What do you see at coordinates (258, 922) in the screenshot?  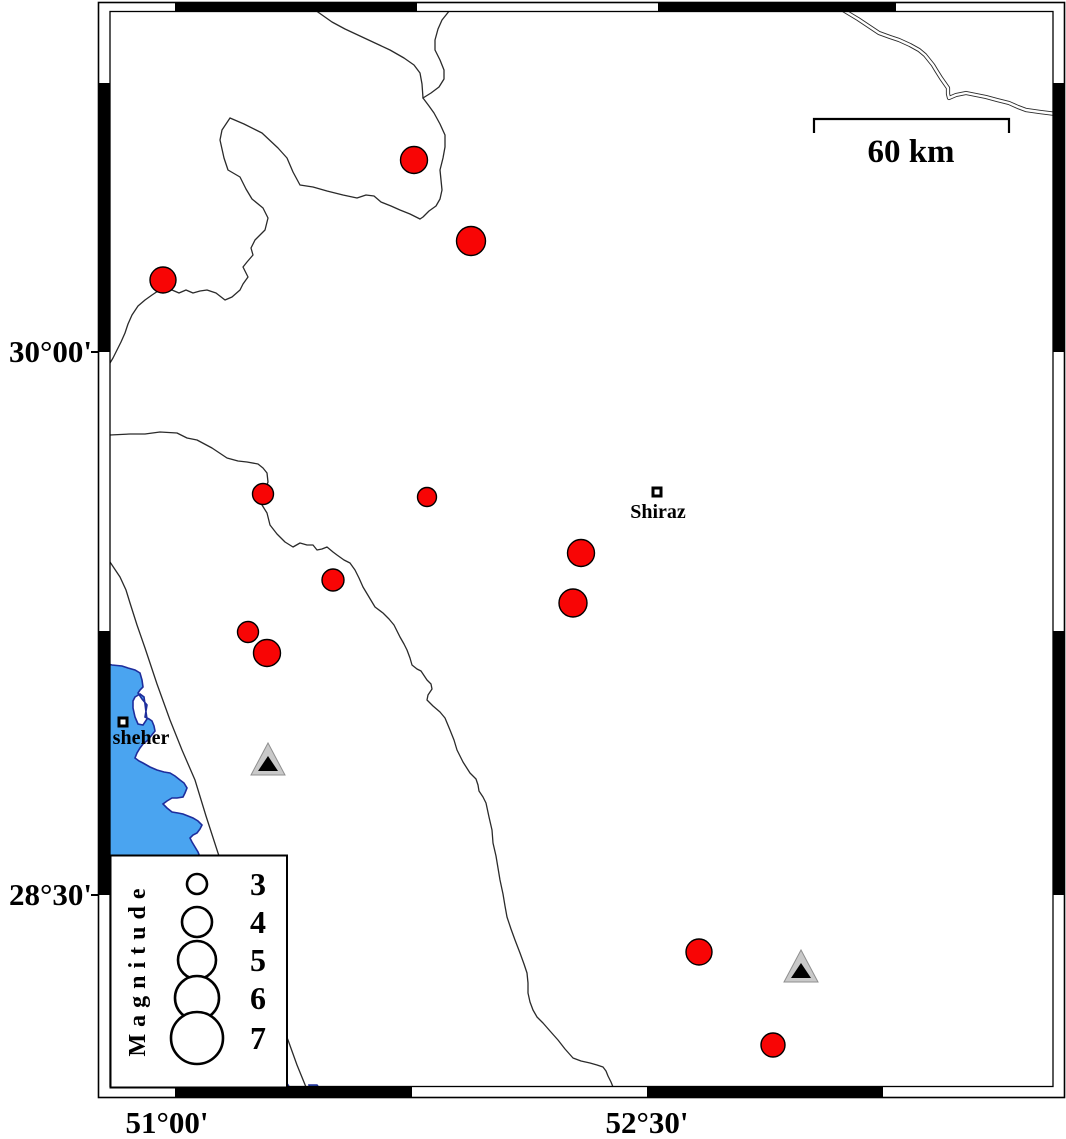 I see `legend-magnitude-value: 4` at bounding box center [258, 922].